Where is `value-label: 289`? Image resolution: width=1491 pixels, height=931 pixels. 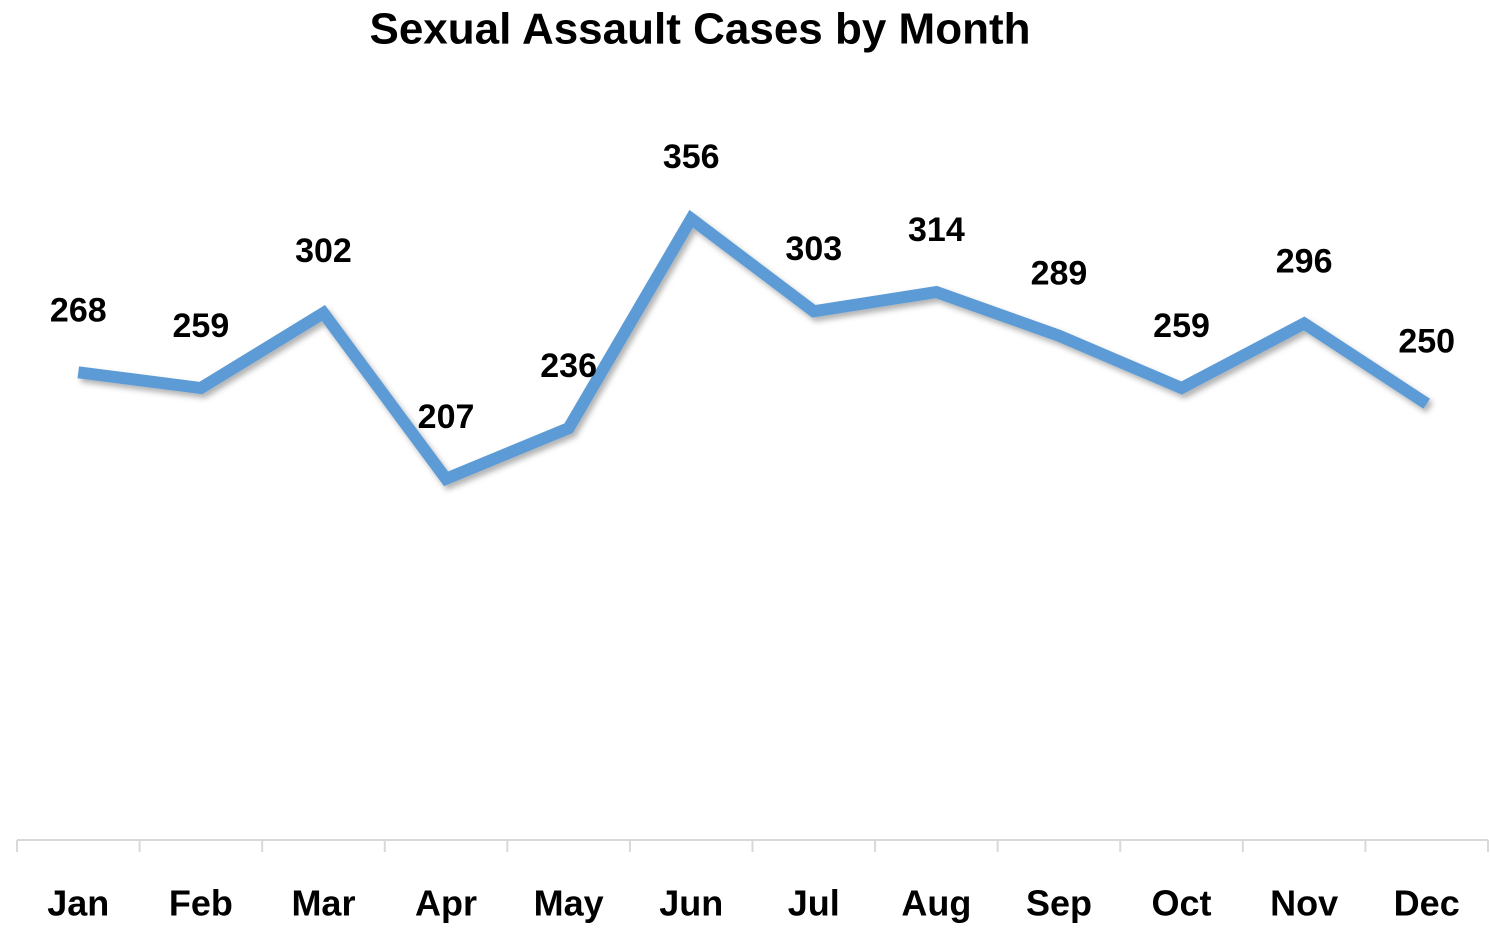 value-label: 289 is located at coordinates (1059, 274).